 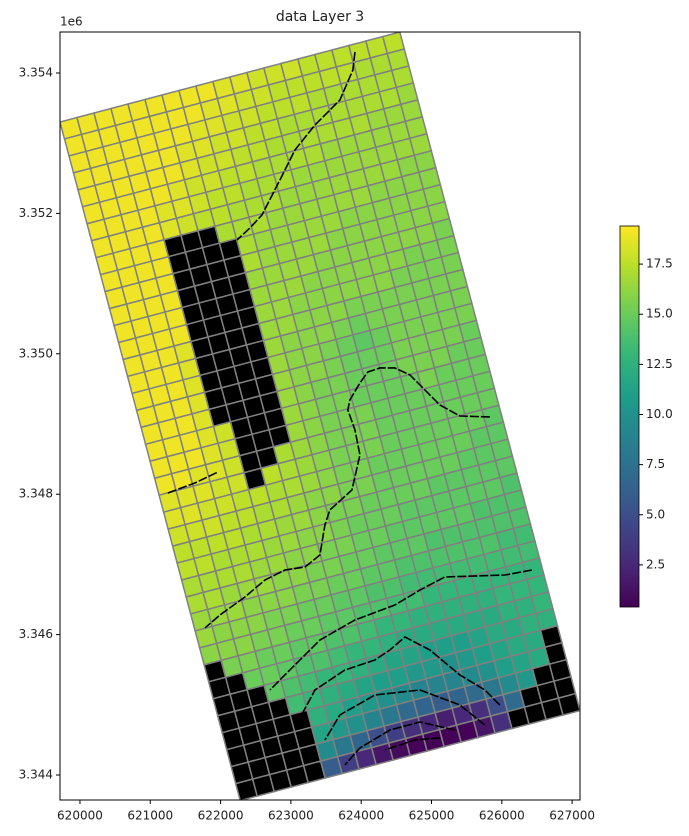 What do you see at coordinates (36, 213) in the screenshot?
I see `y-tick-label: 3.352` at bounding box center [36, 213].